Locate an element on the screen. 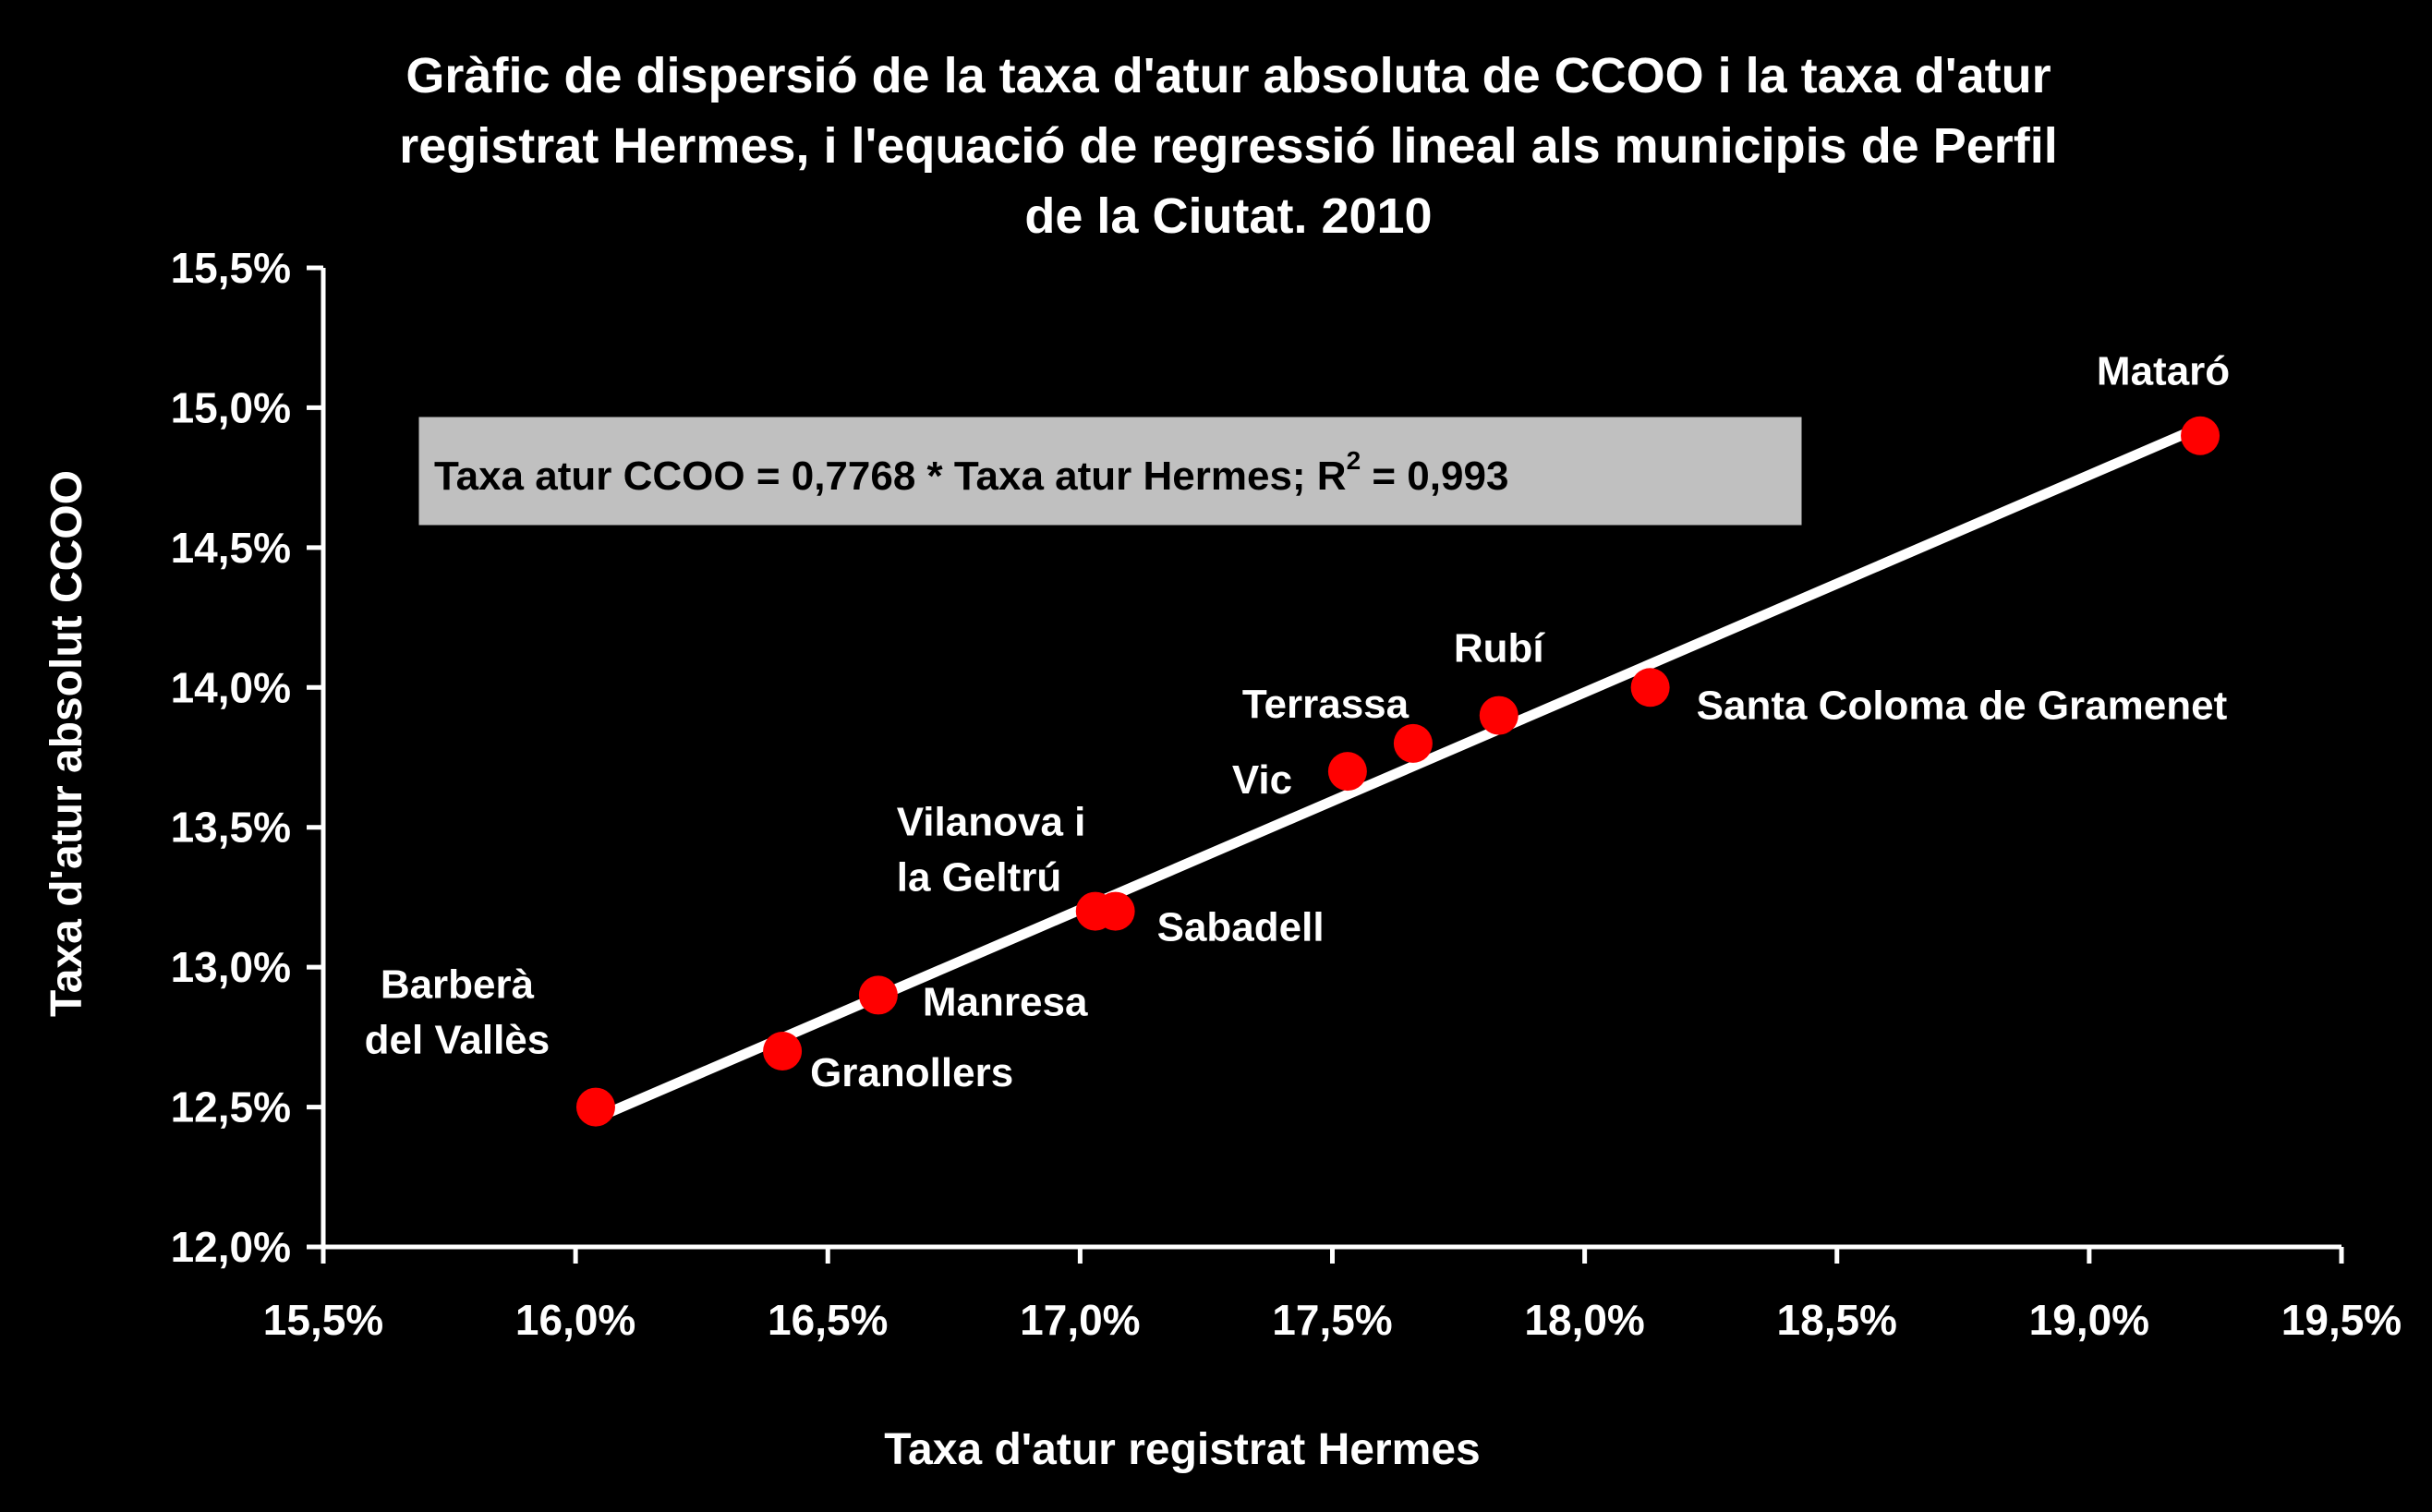 The image size is (2432, 1512). point-label-vilanova-i-la-geltrú: Vilanova i la Geltrú is located at coordinates (991, 850).